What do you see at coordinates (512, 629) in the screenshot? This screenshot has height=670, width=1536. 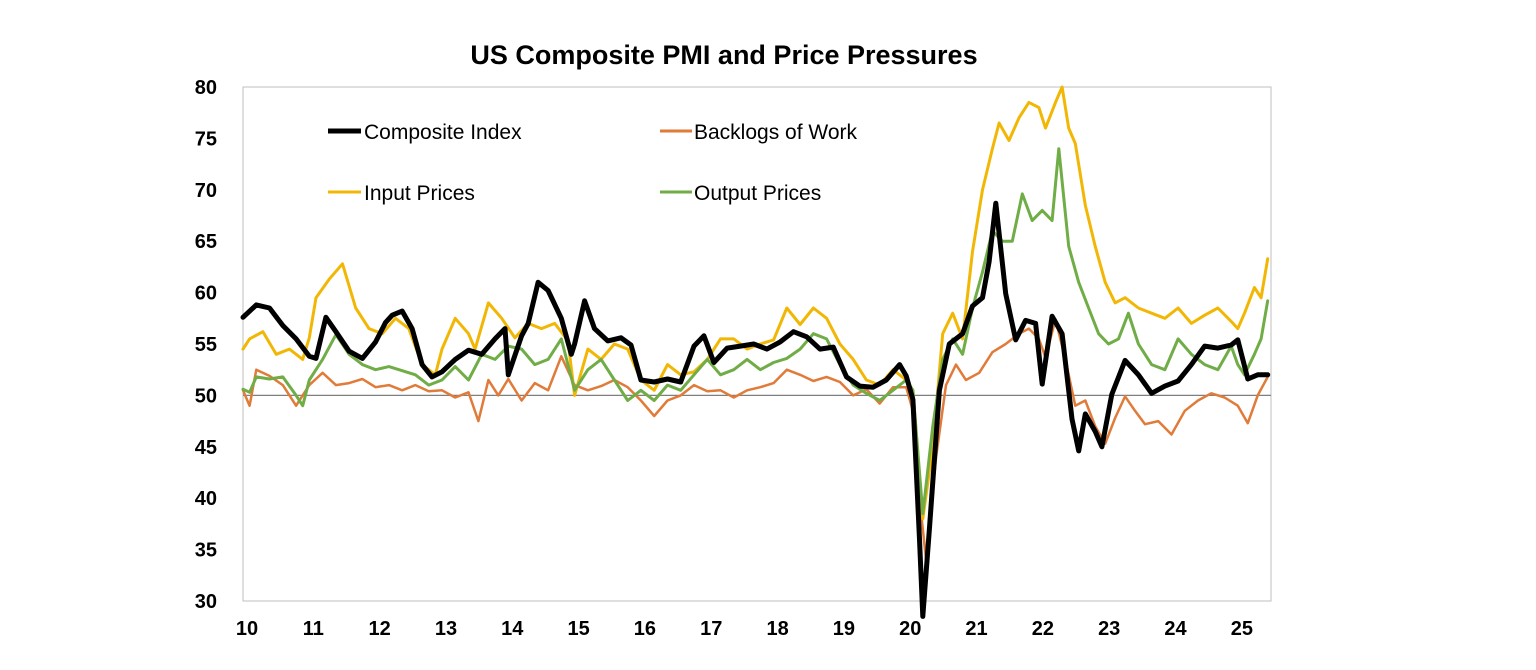 I see `x-tick-label: 14` at bounding box center [512, 629].